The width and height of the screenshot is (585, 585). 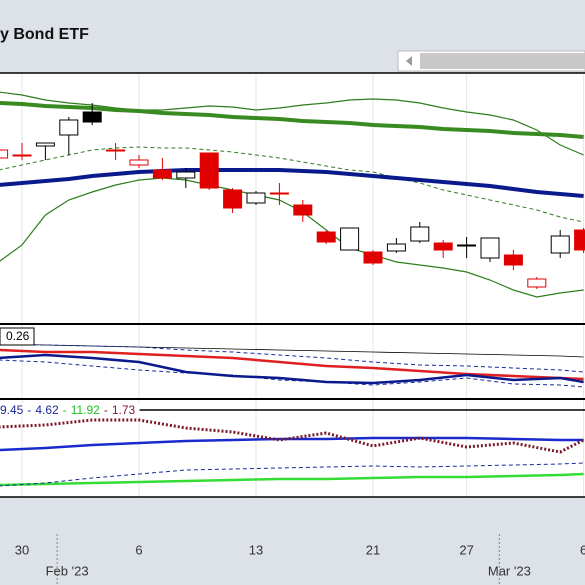 What do you see at coordinates (22, 549) in the screenshot?
I see `x-tick-label: 30` at bounding box center [22, 549].